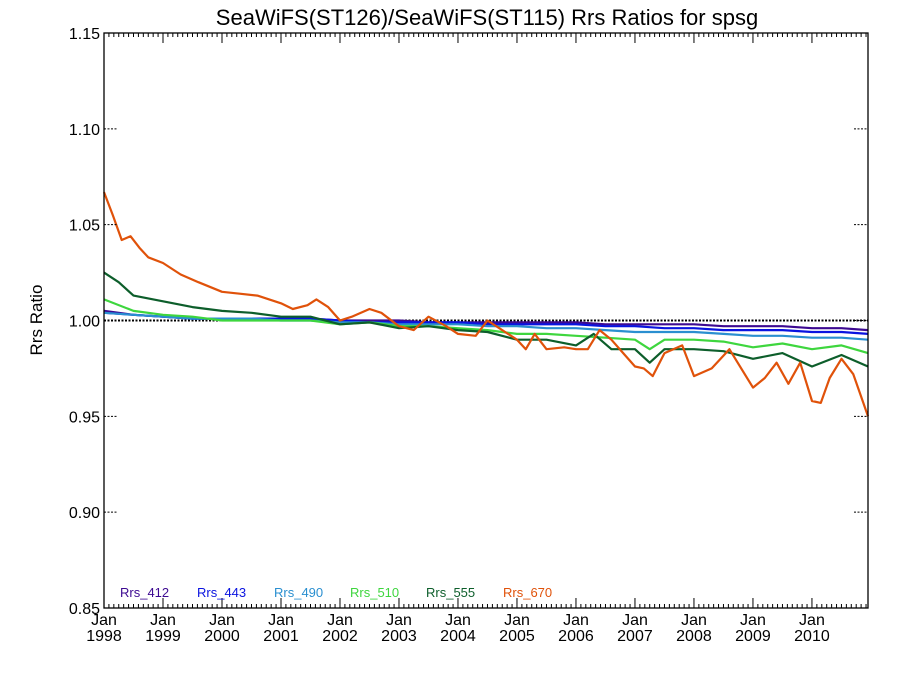 Image resolution: width=900 pixels, height=675 pixels. Describe the element at coordinates (281, 636) in the screenshot. I see `x-tick-year: 2001` at that location.